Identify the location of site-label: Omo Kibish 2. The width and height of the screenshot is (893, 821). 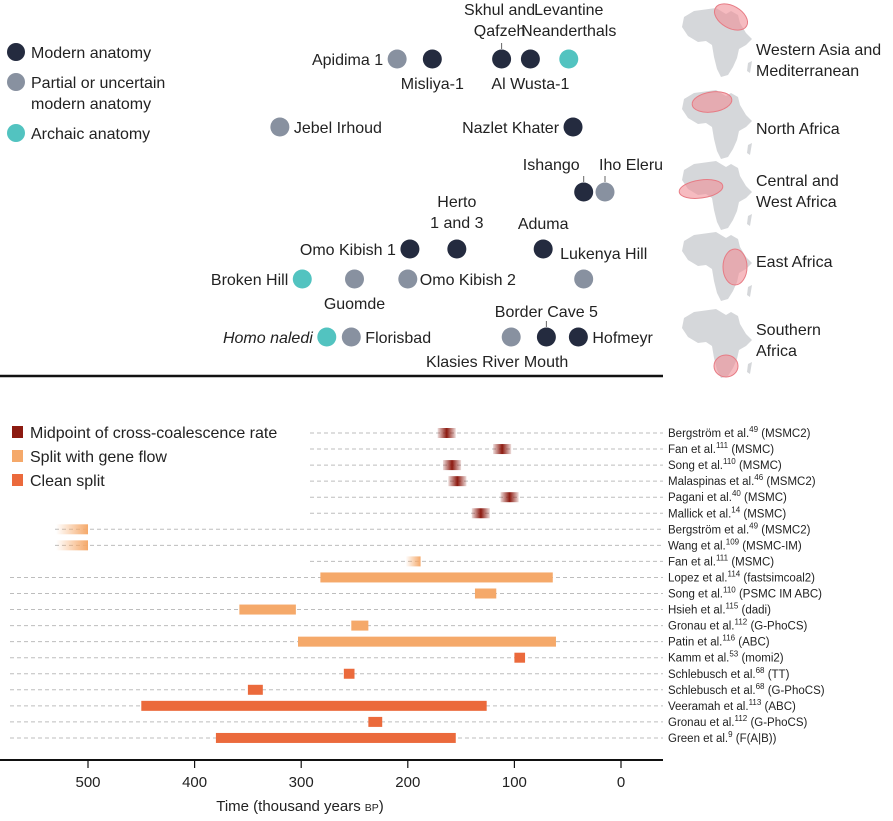
(468, 280).